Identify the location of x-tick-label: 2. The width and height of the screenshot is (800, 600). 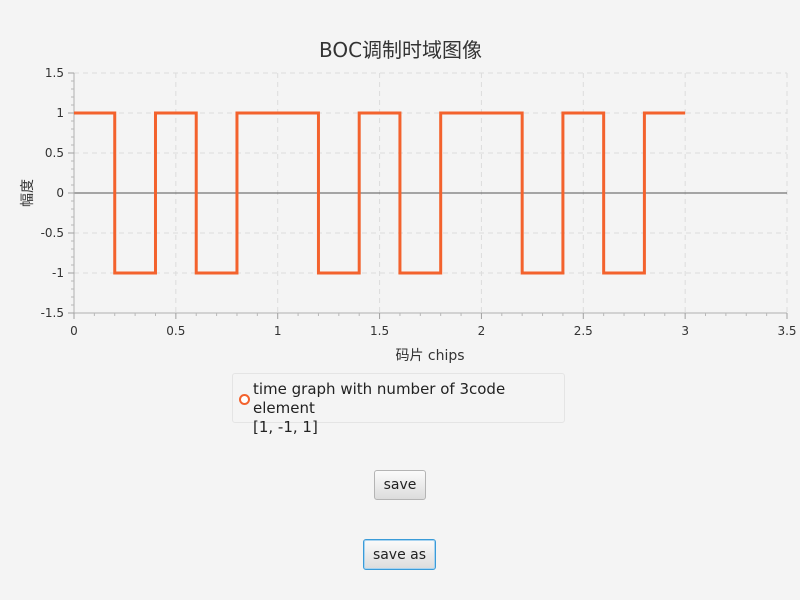
(482, 331).